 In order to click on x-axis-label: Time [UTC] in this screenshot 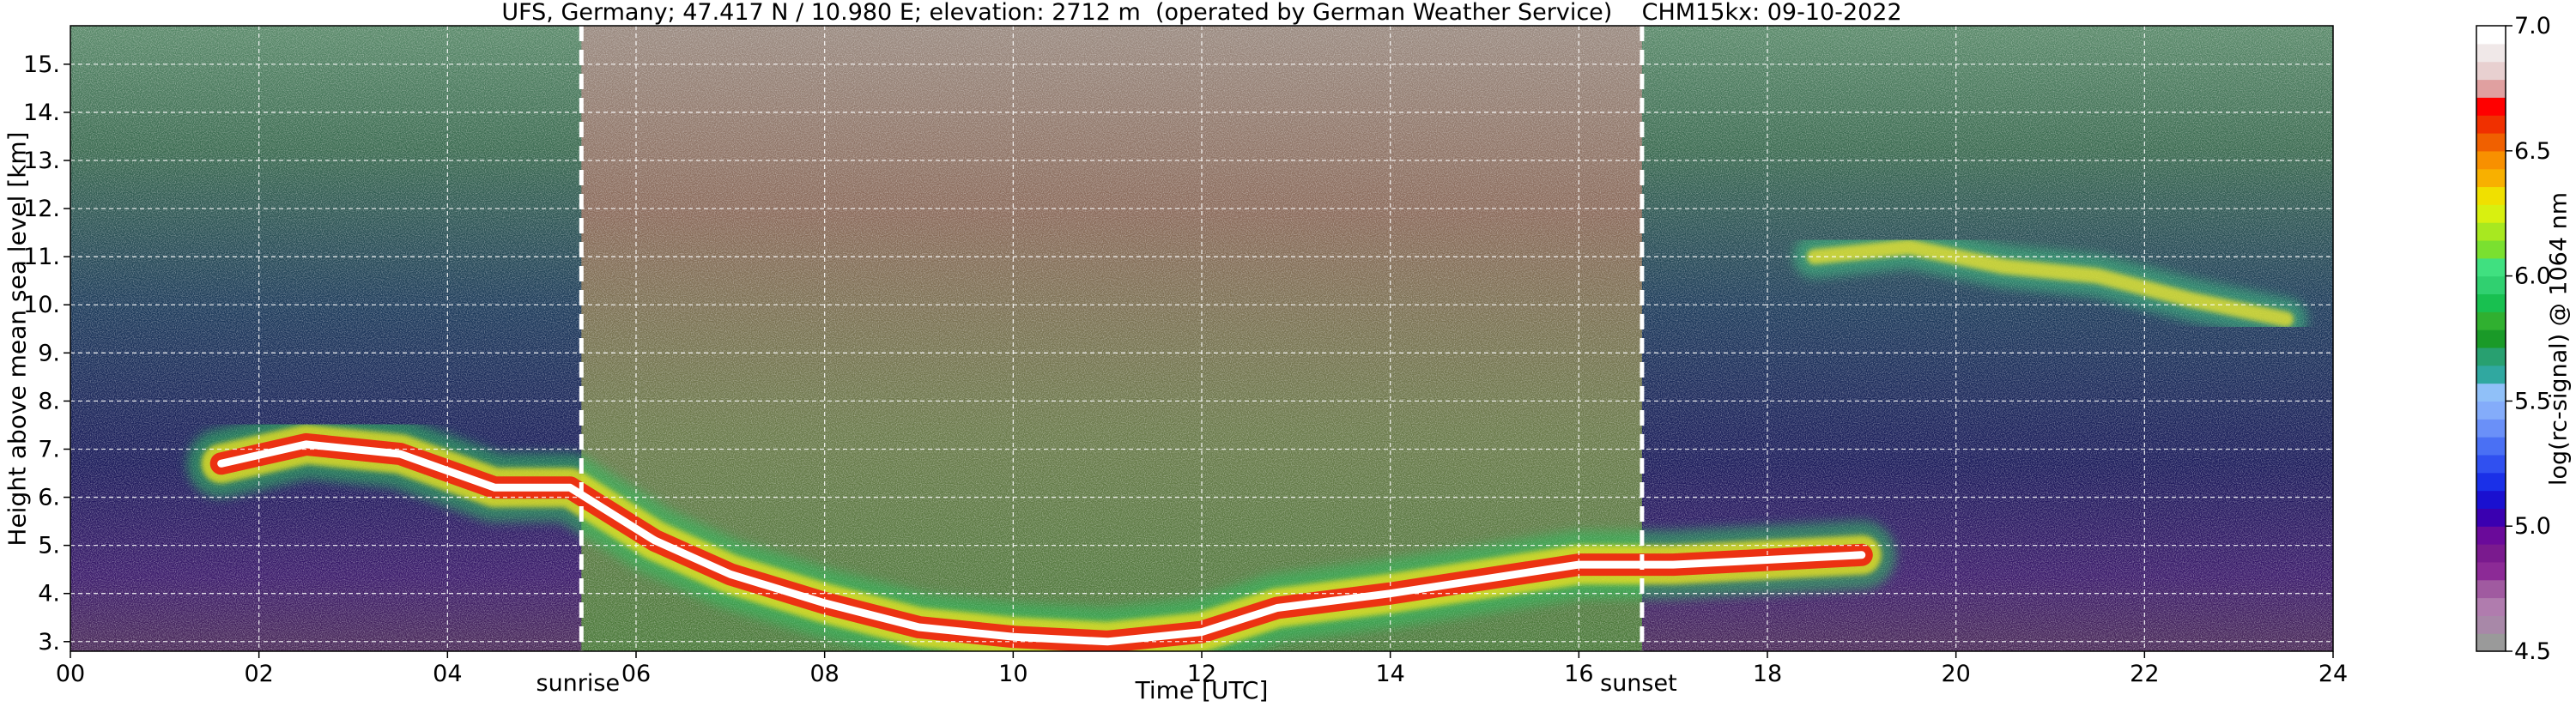, I will do `click(1202, 690)`.